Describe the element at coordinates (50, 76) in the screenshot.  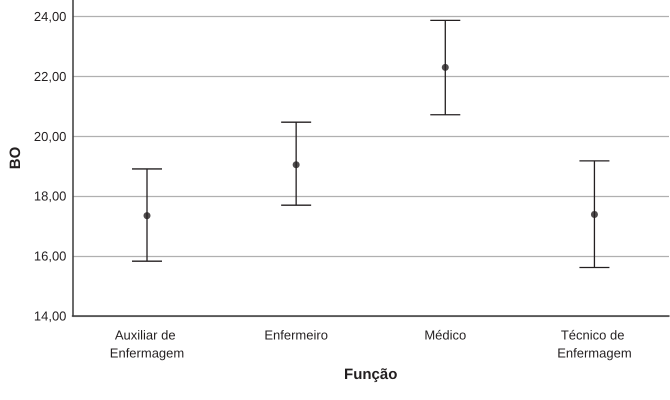
I see `y-tick-label: 22,00` at that location.